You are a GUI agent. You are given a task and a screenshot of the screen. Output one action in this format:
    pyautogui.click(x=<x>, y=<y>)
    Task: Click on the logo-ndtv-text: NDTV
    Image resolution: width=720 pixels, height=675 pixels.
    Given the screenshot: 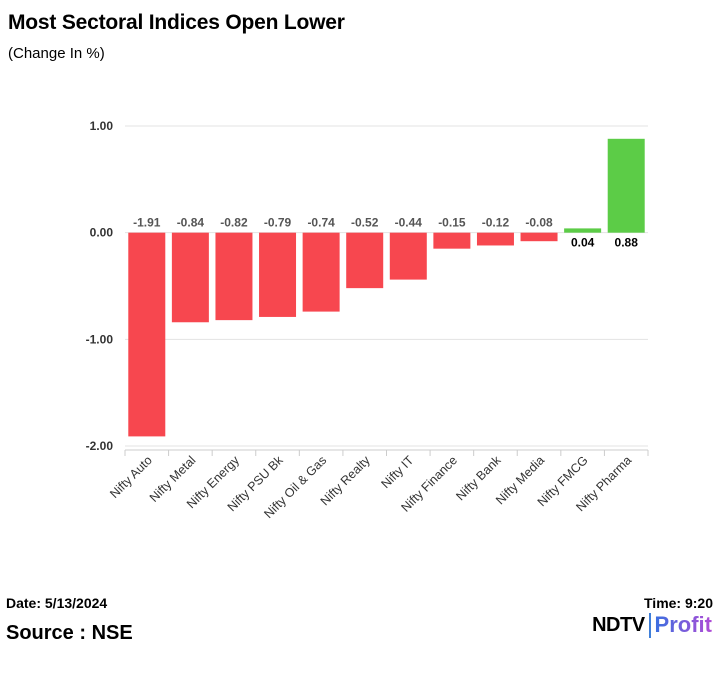 What is the action you would take?
    pyautogui.click(x=618, y=624)
    